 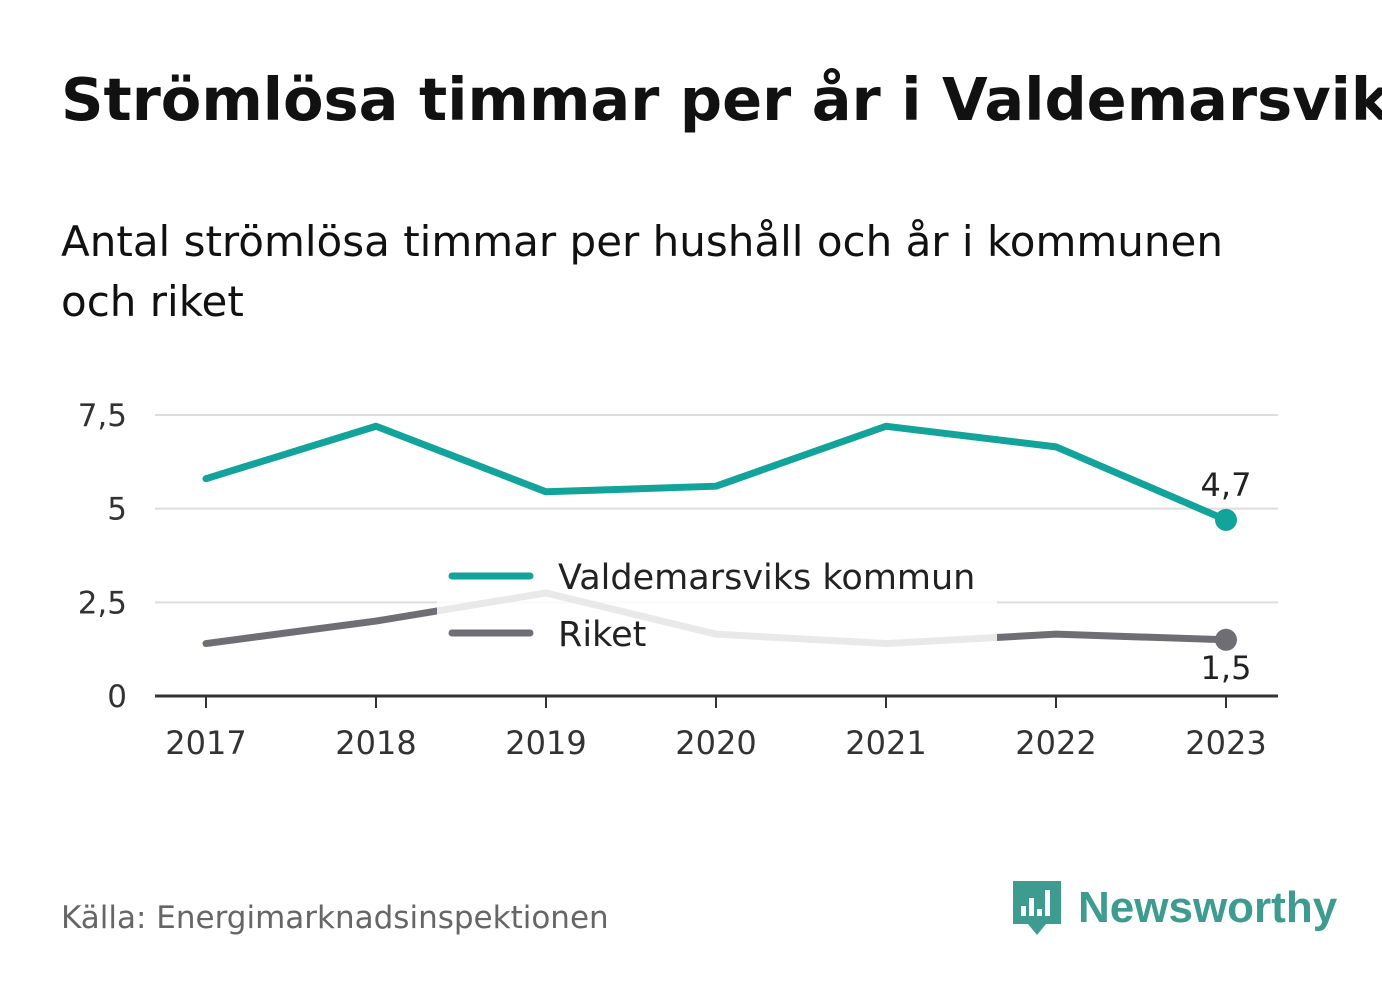 I want to click on x-tick-label: 2019, so click(x=545, y=743).